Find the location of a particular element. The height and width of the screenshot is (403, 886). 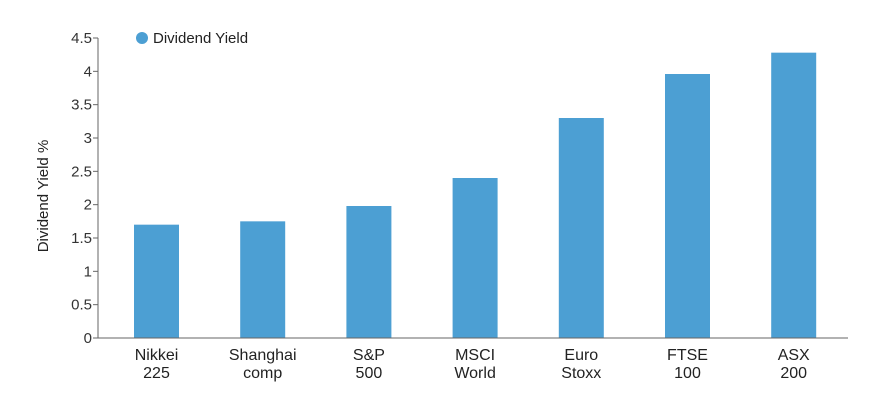

x-tick-label-line: Shanghai is located at coordinates (263, 355).